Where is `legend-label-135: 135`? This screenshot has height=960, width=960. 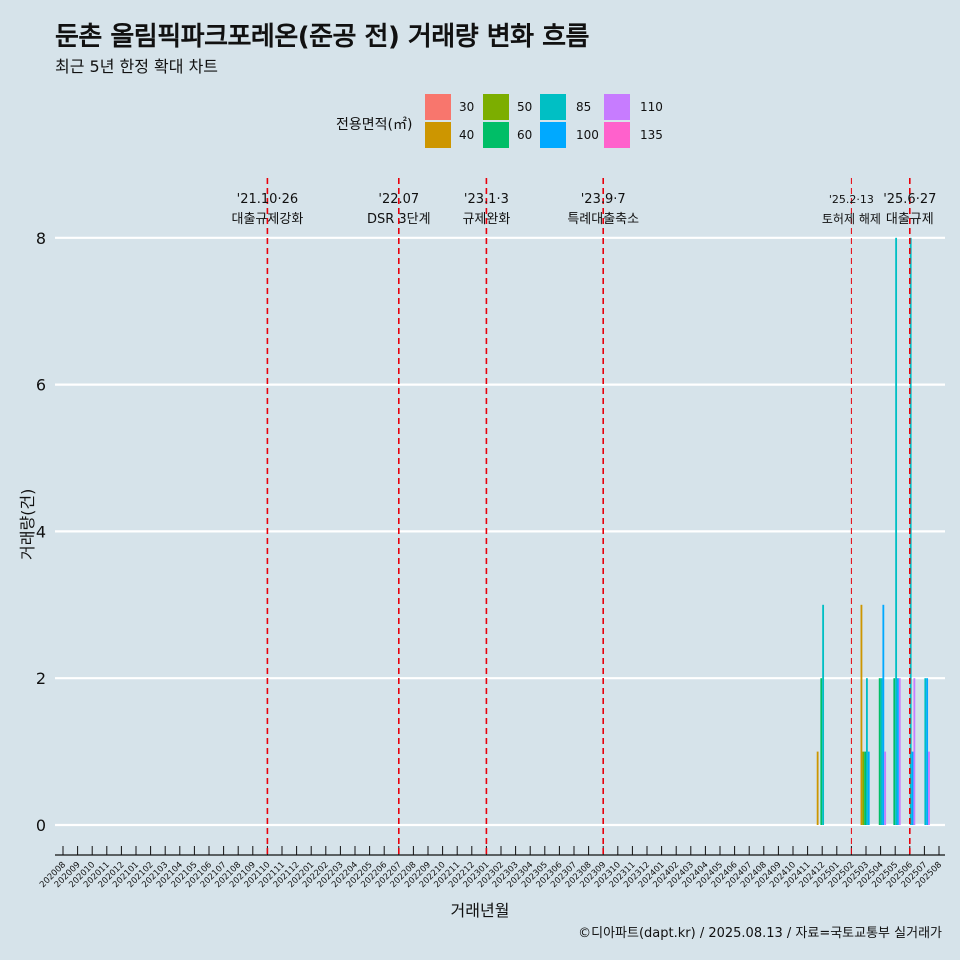 legend-label-135: 135 is located at coordinates (651, 135).